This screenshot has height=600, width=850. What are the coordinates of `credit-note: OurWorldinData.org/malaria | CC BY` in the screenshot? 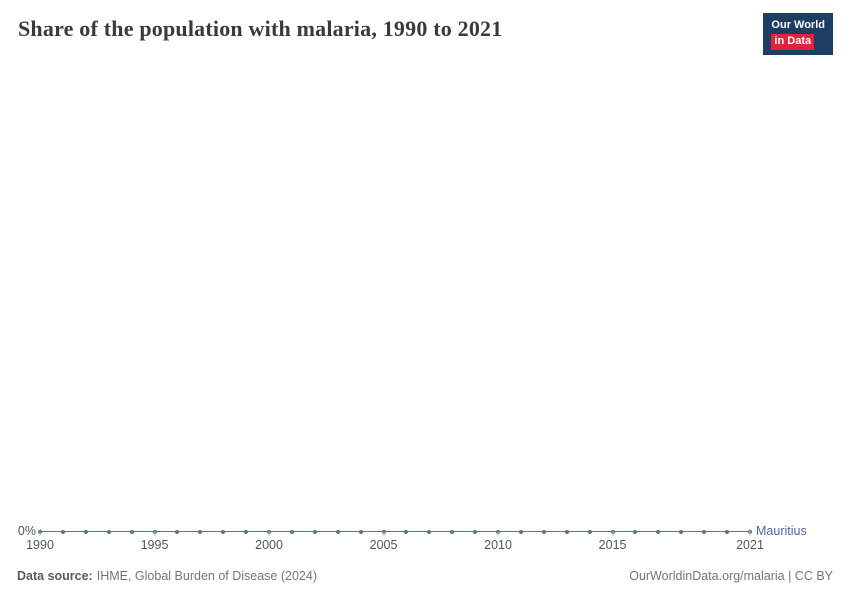 It's located at (731, 576).